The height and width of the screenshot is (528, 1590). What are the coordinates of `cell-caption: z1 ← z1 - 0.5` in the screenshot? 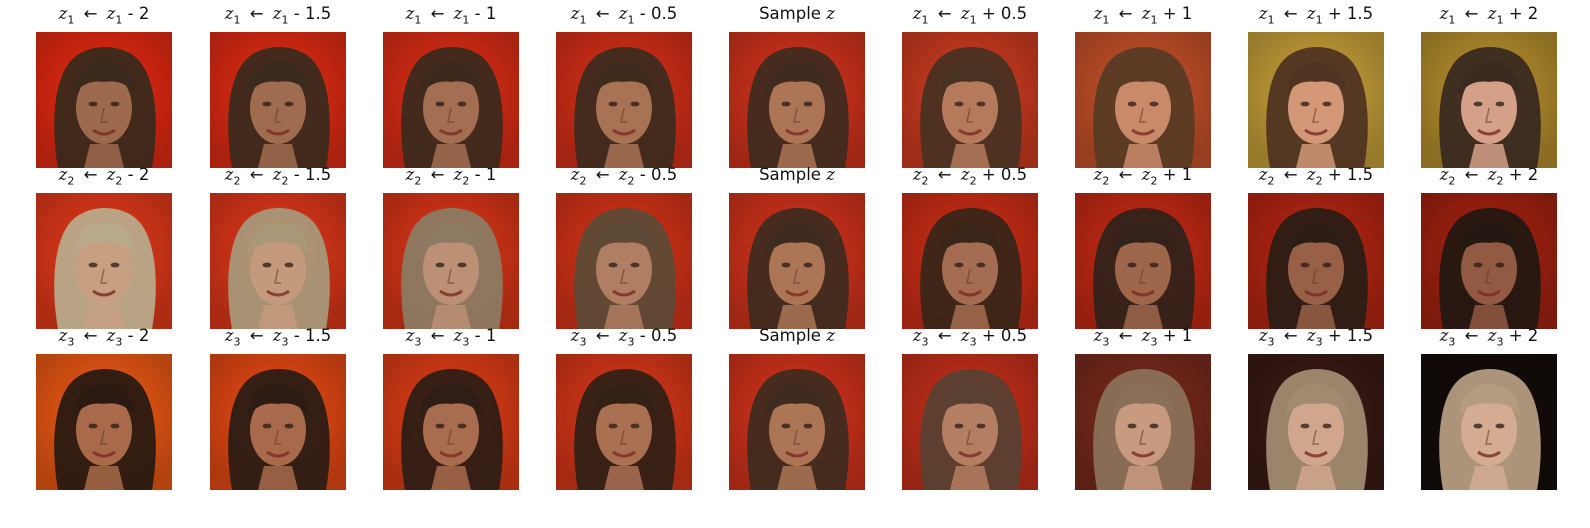 It's located at (624, 16).